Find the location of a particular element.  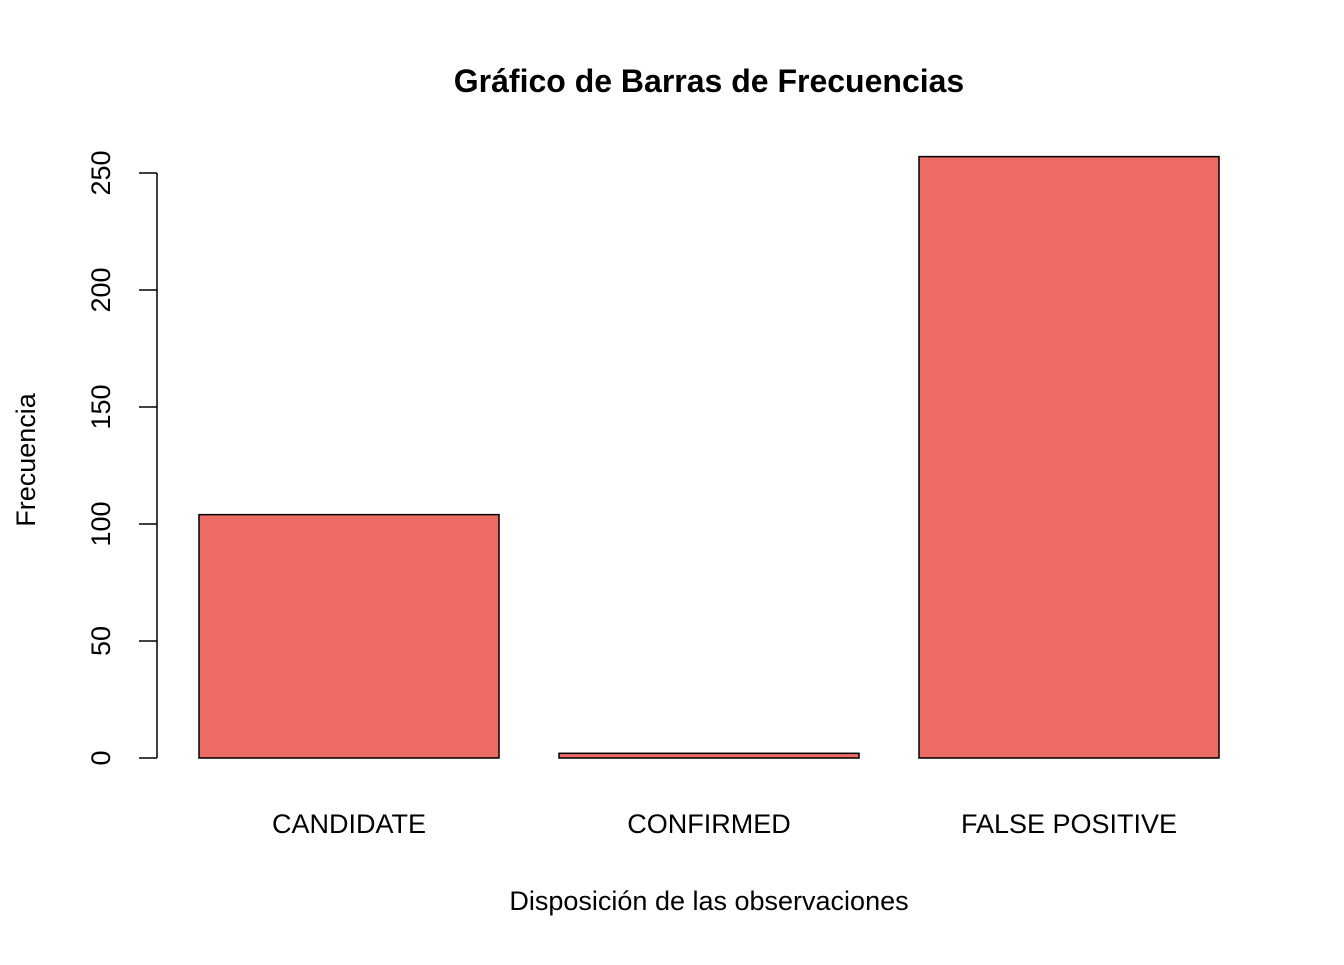

y-axis-label: Frecuencia is located at coordinates (26, 459).